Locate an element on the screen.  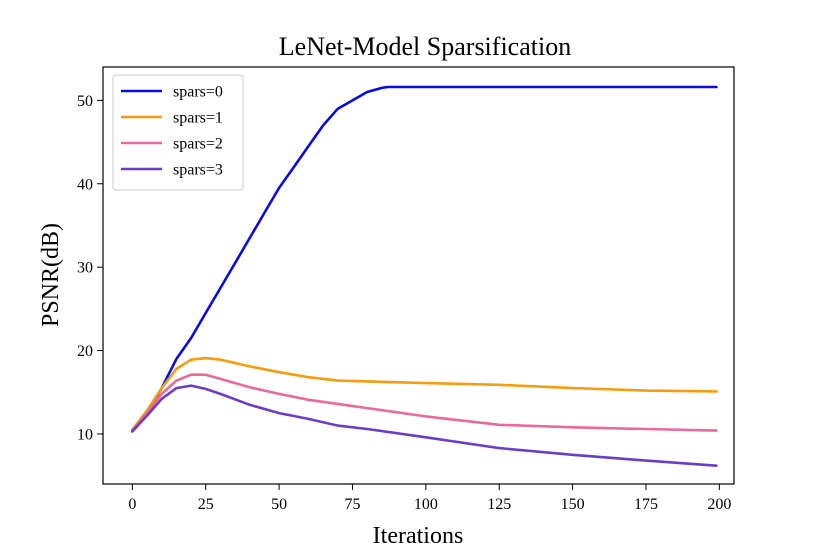
y-tick-label: 40 is located at coordinates (85, 184).